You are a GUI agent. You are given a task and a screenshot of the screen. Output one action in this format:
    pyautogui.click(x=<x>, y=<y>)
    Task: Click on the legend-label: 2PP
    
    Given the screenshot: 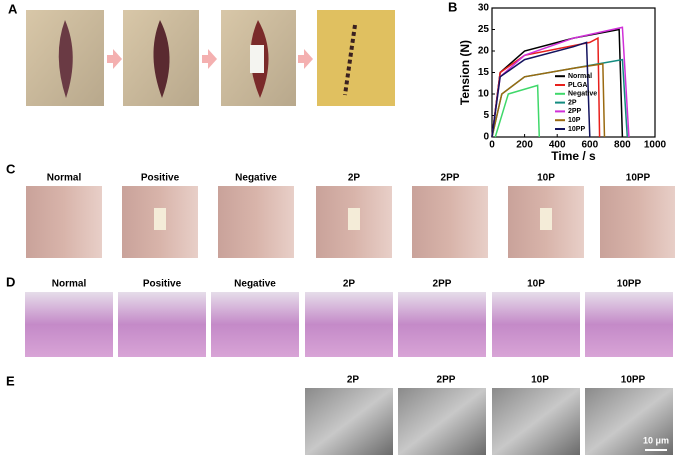 What is the action you would take?
    pyautogui.click(x=575, y=111)
    